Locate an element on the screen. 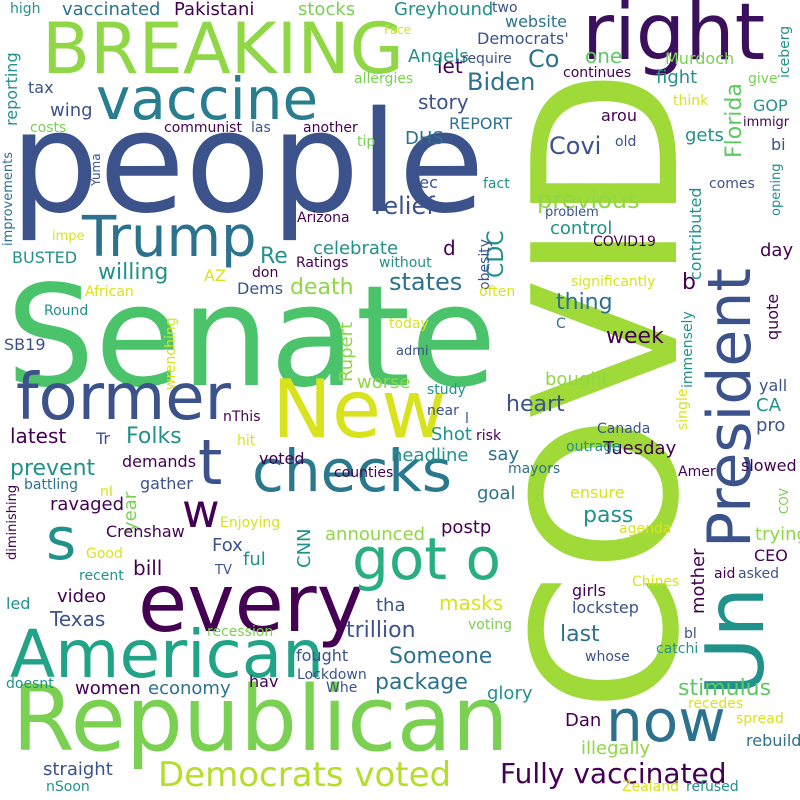  word-reporting: reporting is located at coordinates (11, 89).